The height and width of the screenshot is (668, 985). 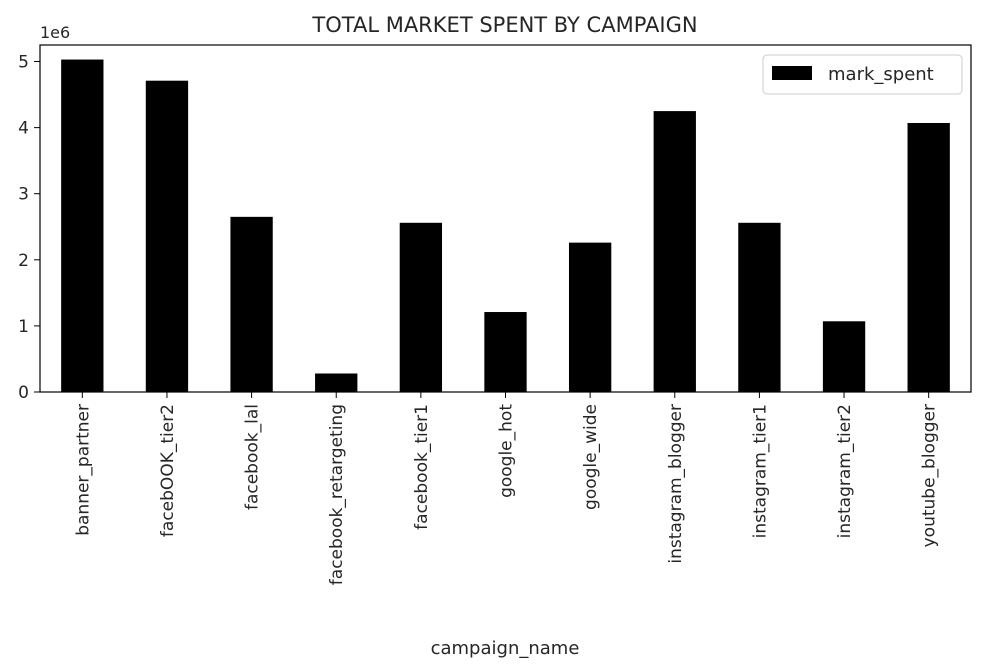 What do you see at coordinates (591, 457) in the screenshot?
I see `x-tick-label-google_wide: google_wide` at bounding box center [591, 457].